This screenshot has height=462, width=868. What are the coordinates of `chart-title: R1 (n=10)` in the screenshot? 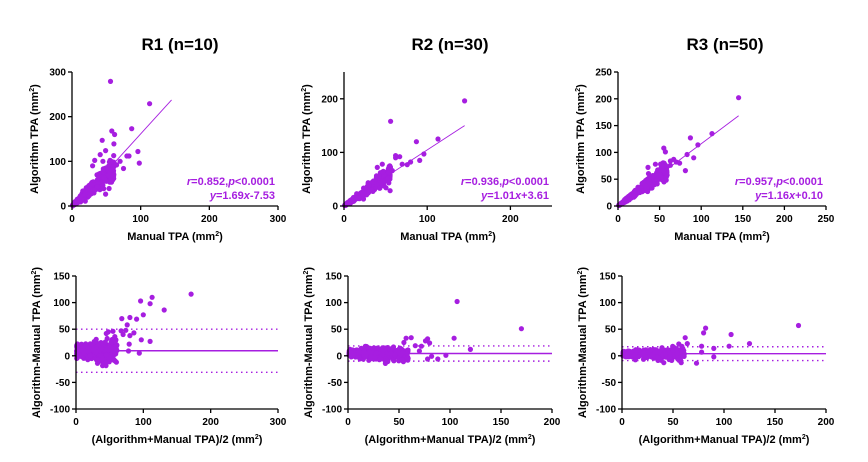 It's located at (180, 44).